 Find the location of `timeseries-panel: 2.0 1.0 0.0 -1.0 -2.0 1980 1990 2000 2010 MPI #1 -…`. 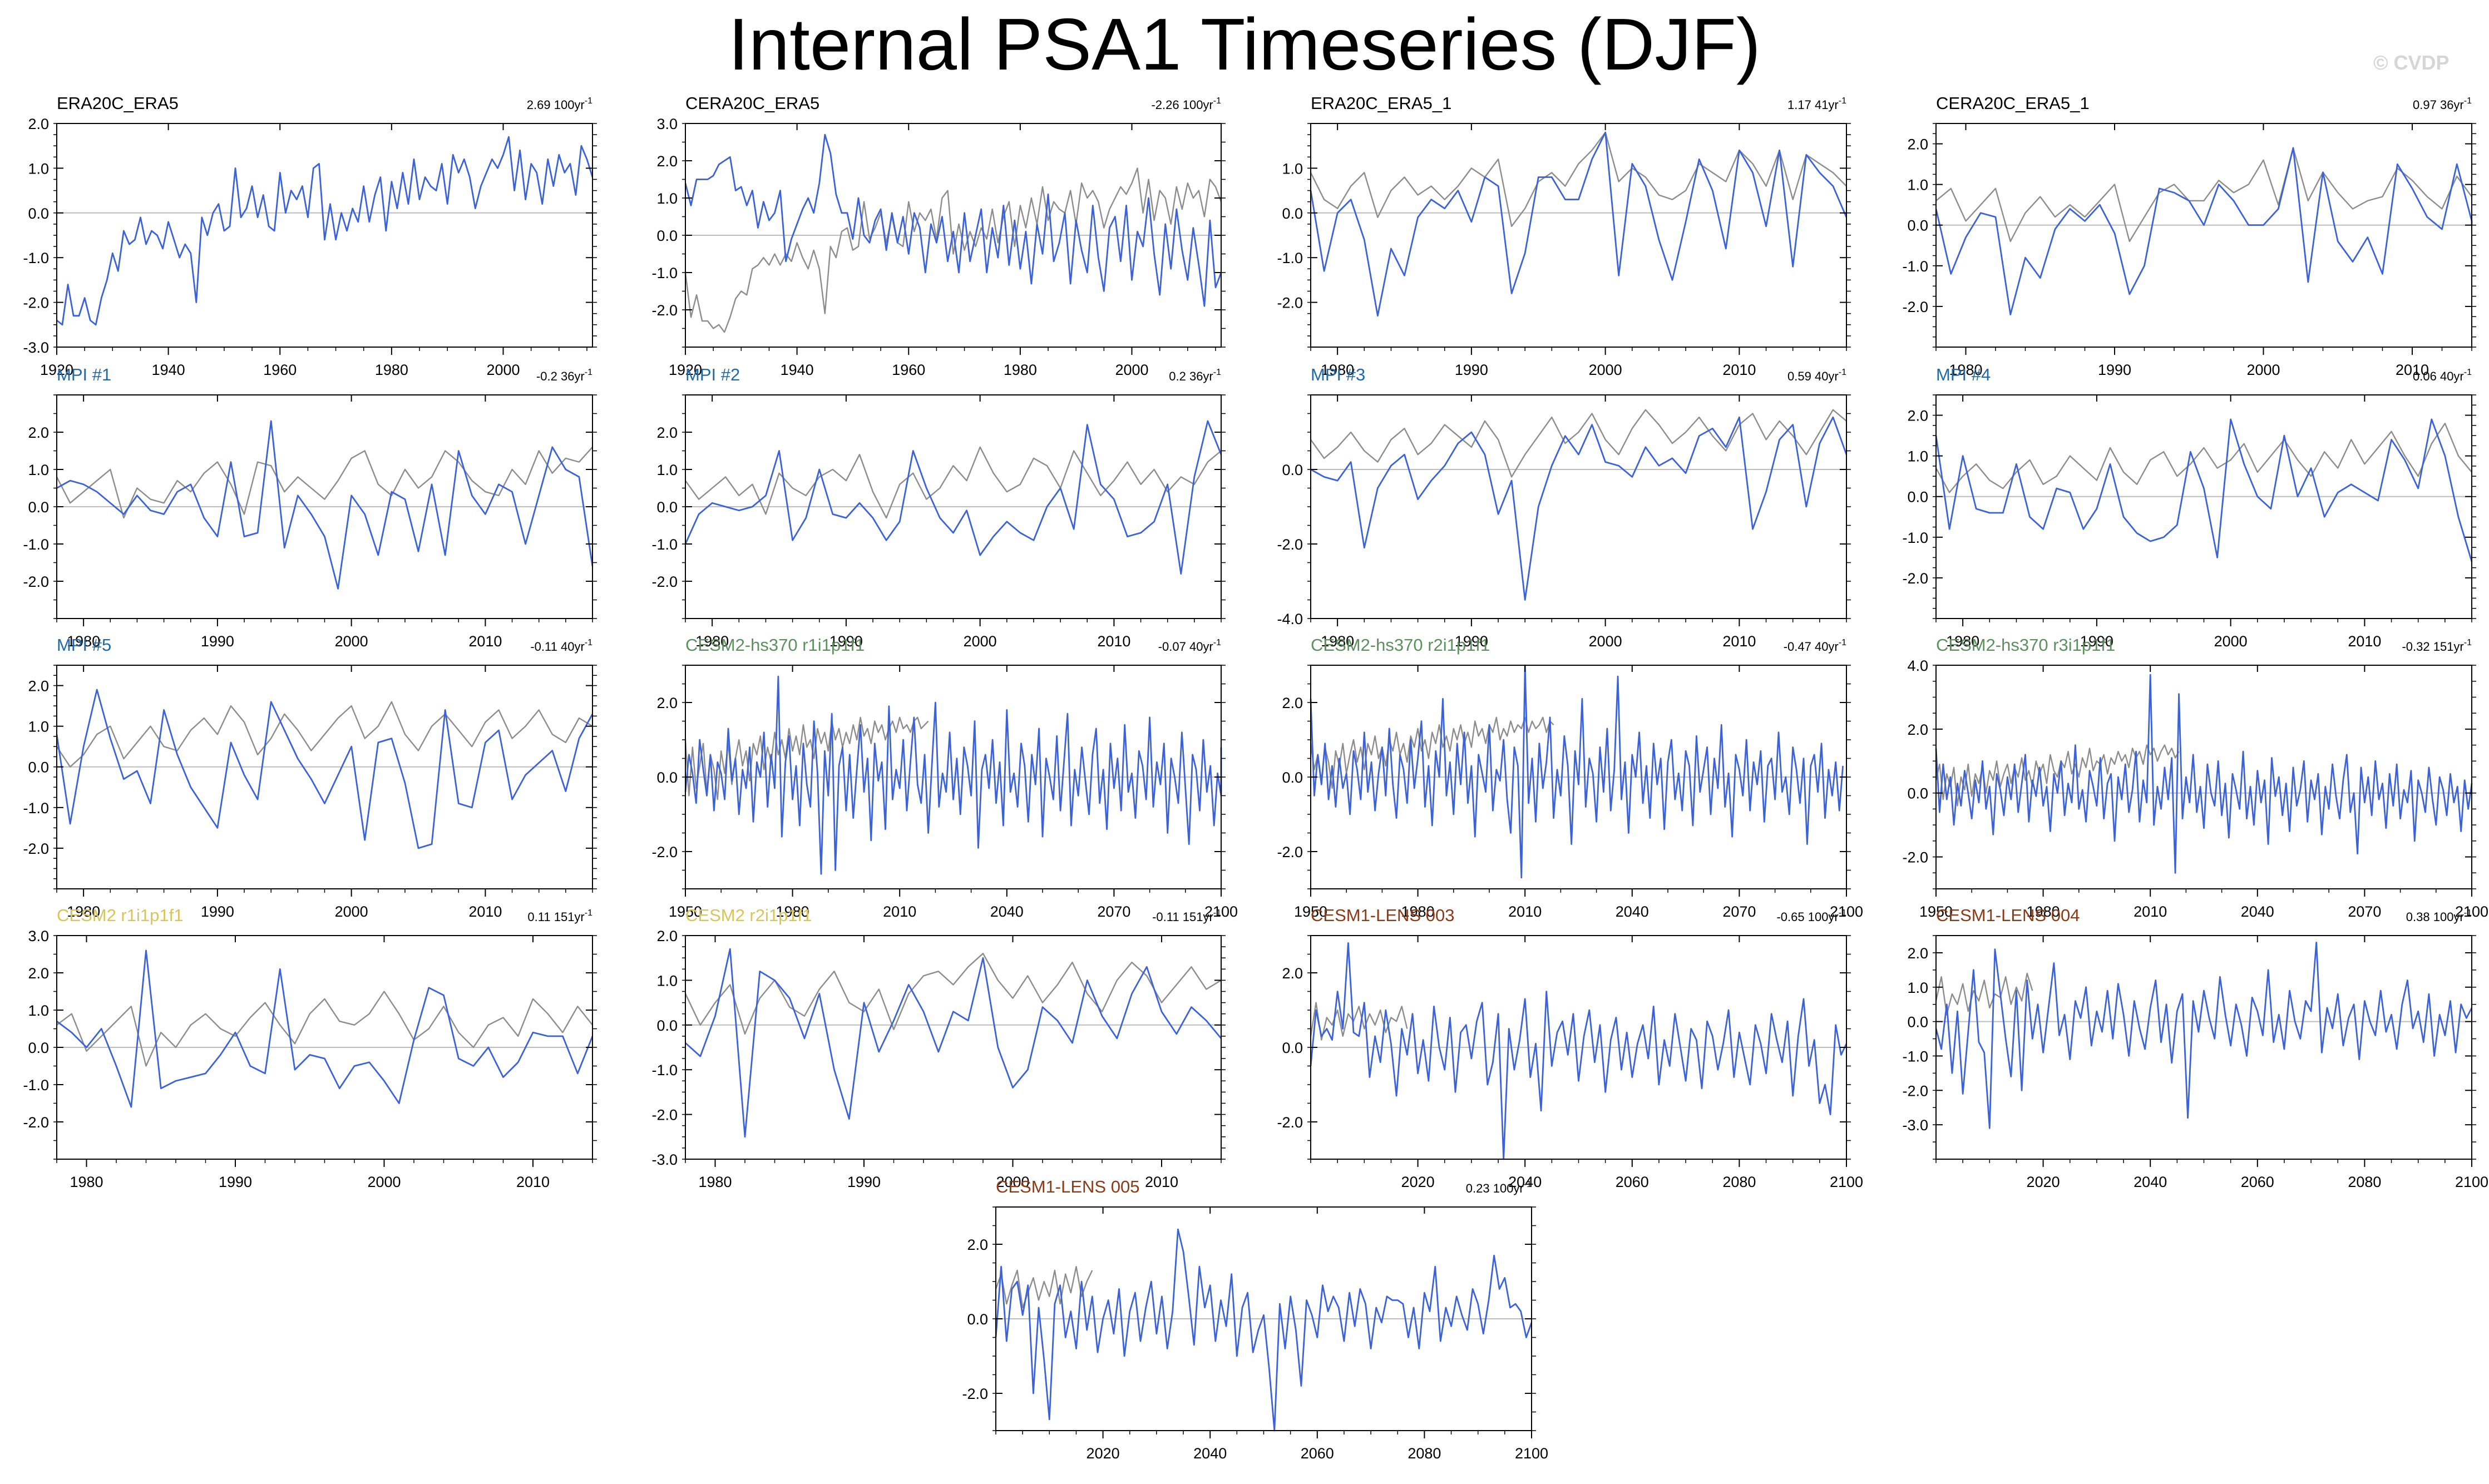

timeseries-panel: 2.0 1.0 0.0 -1.0 -2.0 1980 1990 2000 2010 MPI #1 -… is located at coordinates (310, 508).